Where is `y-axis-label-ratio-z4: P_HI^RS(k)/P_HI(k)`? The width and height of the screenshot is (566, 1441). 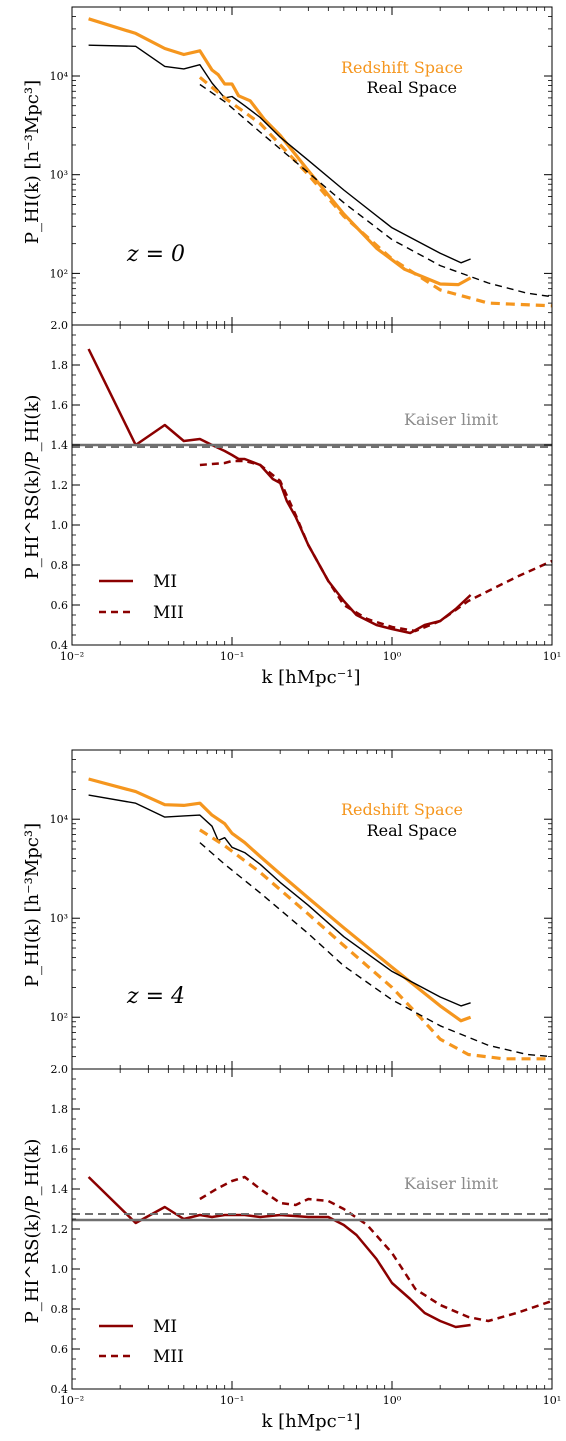 y-axis-label-ratio-z4: P_HI^RS(k)/P_HI(k) is located at coordinates (32, 1231).